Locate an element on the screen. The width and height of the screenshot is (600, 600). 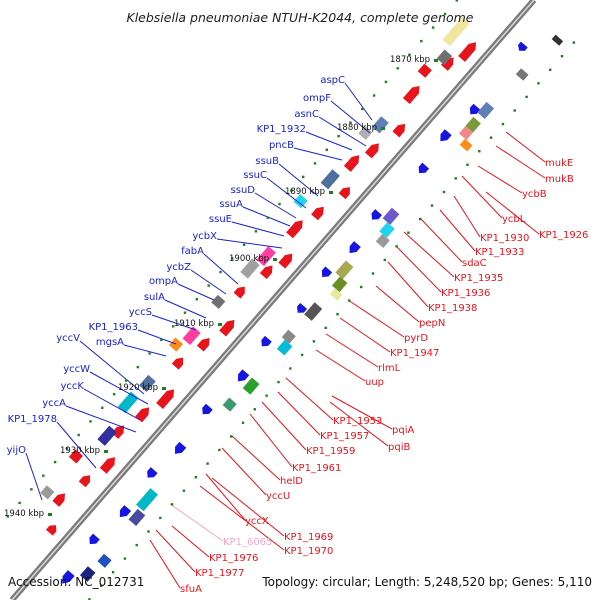
forward-gene-label-faba: fabA is located at coordinates (192, 251).